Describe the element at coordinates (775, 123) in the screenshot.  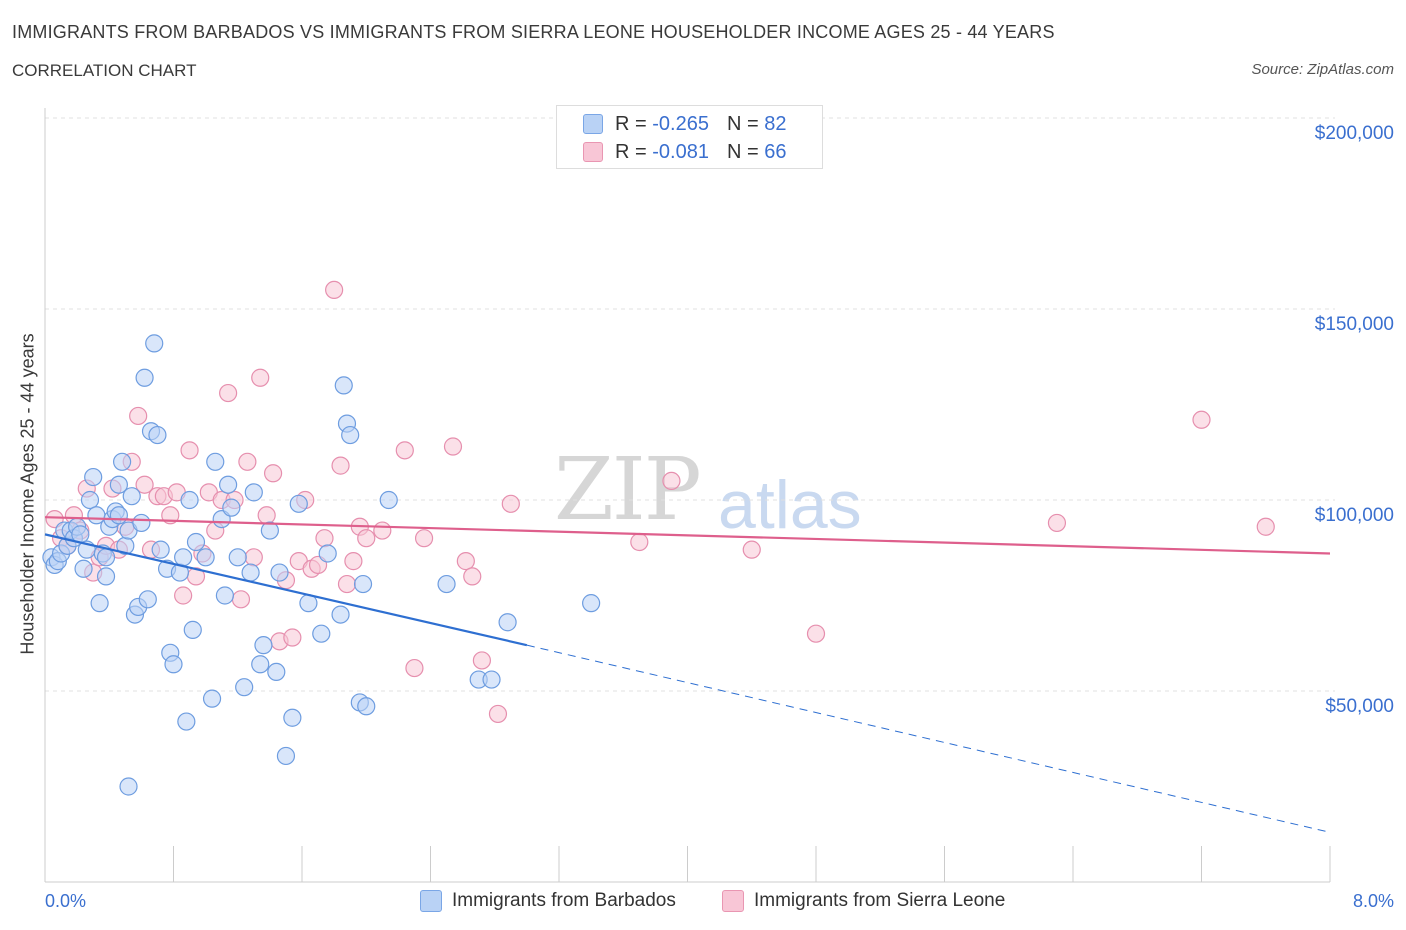
I see `barbados-n-value: 82` at that location.